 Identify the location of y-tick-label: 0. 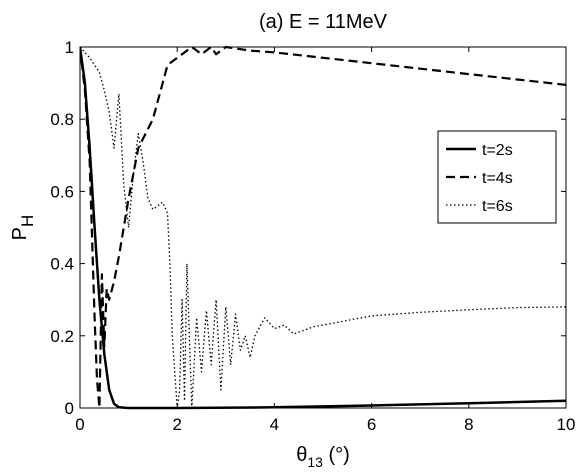
(69, 408).